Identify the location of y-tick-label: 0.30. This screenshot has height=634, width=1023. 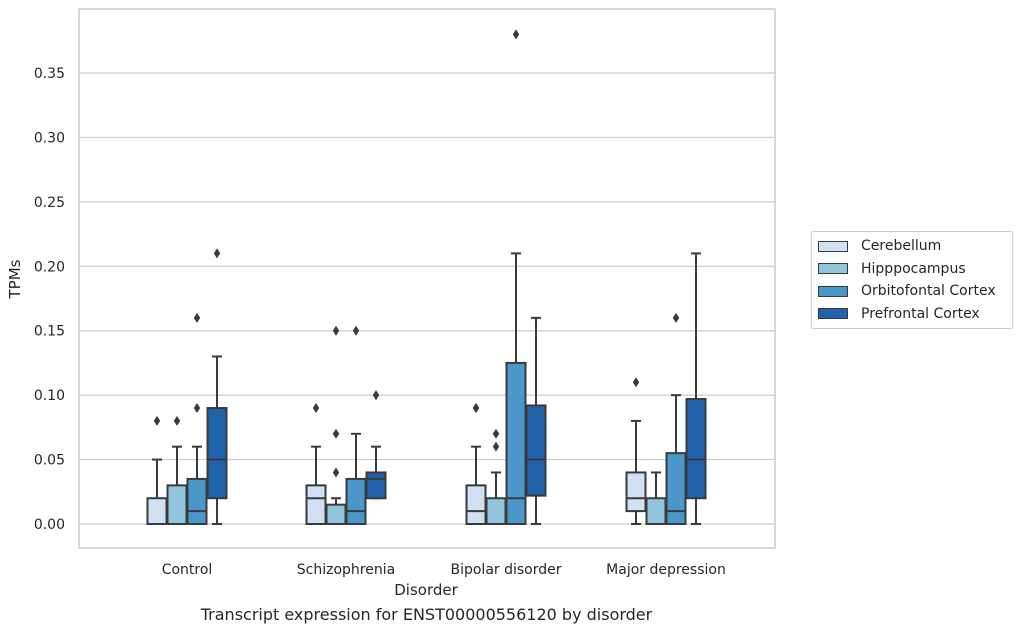
(49, 138).